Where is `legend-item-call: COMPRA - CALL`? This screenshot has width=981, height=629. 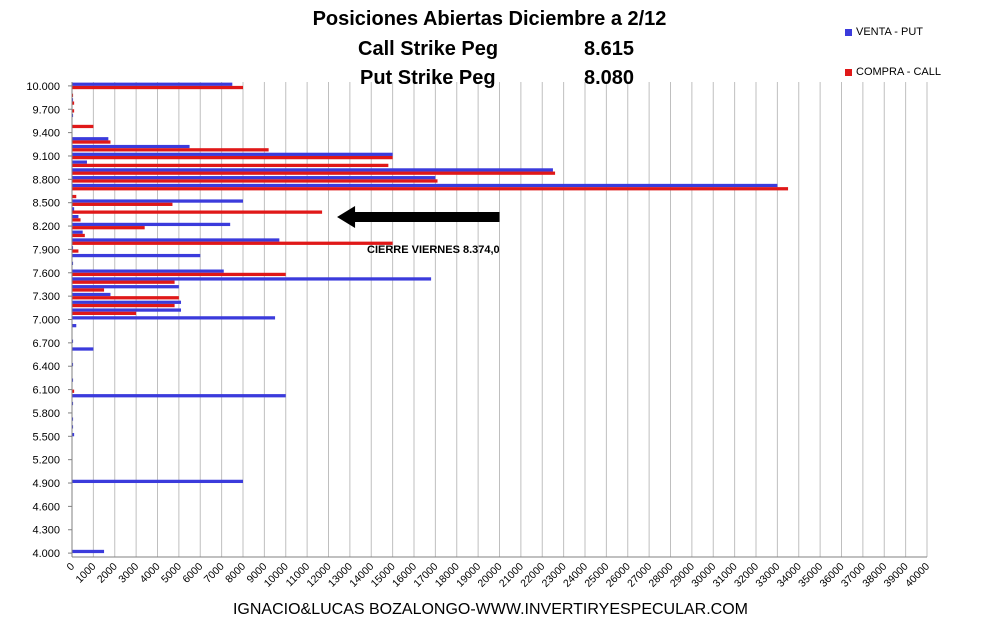
legend-item-call: COMPRA - CALL is located at coordinates (893, 72).